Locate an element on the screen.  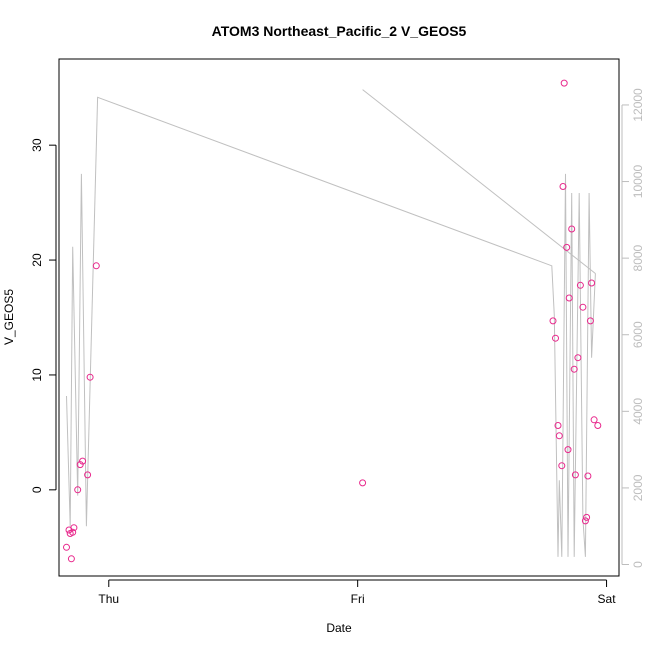
y-axis: 0 10 20 30 is located at coordinates (43, 315).